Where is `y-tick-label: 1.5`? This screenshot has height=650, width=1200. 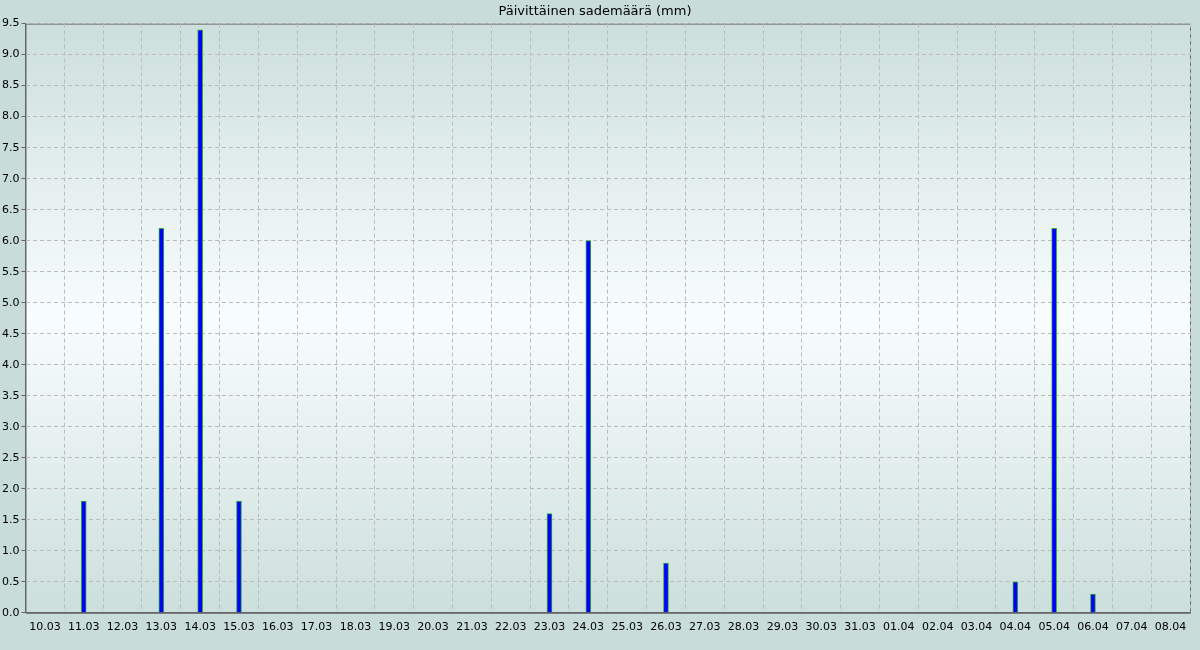 y-tick-label: 1.5 is located at coordinates (10, 519).